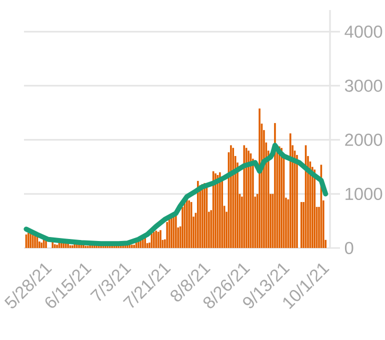  I want to click on y-tick-label: 2000, so click(363, 140).